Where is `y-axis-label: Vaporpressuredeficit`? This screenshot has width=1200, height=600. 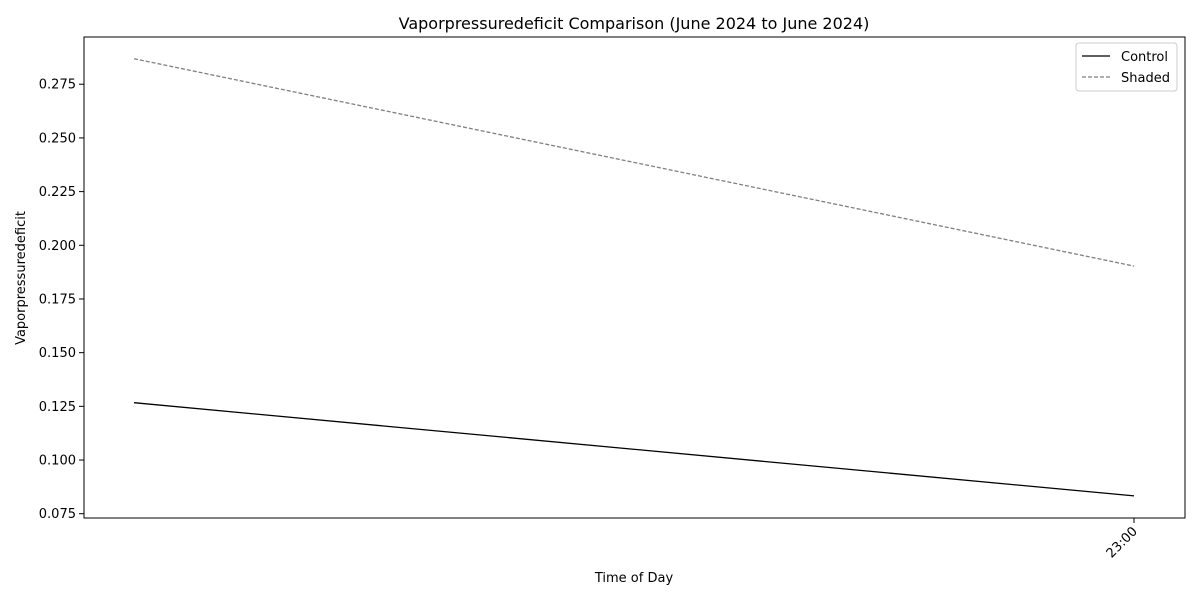 y-axis-label: Vaporpressuredeficit is located at coordinates (21, 278).